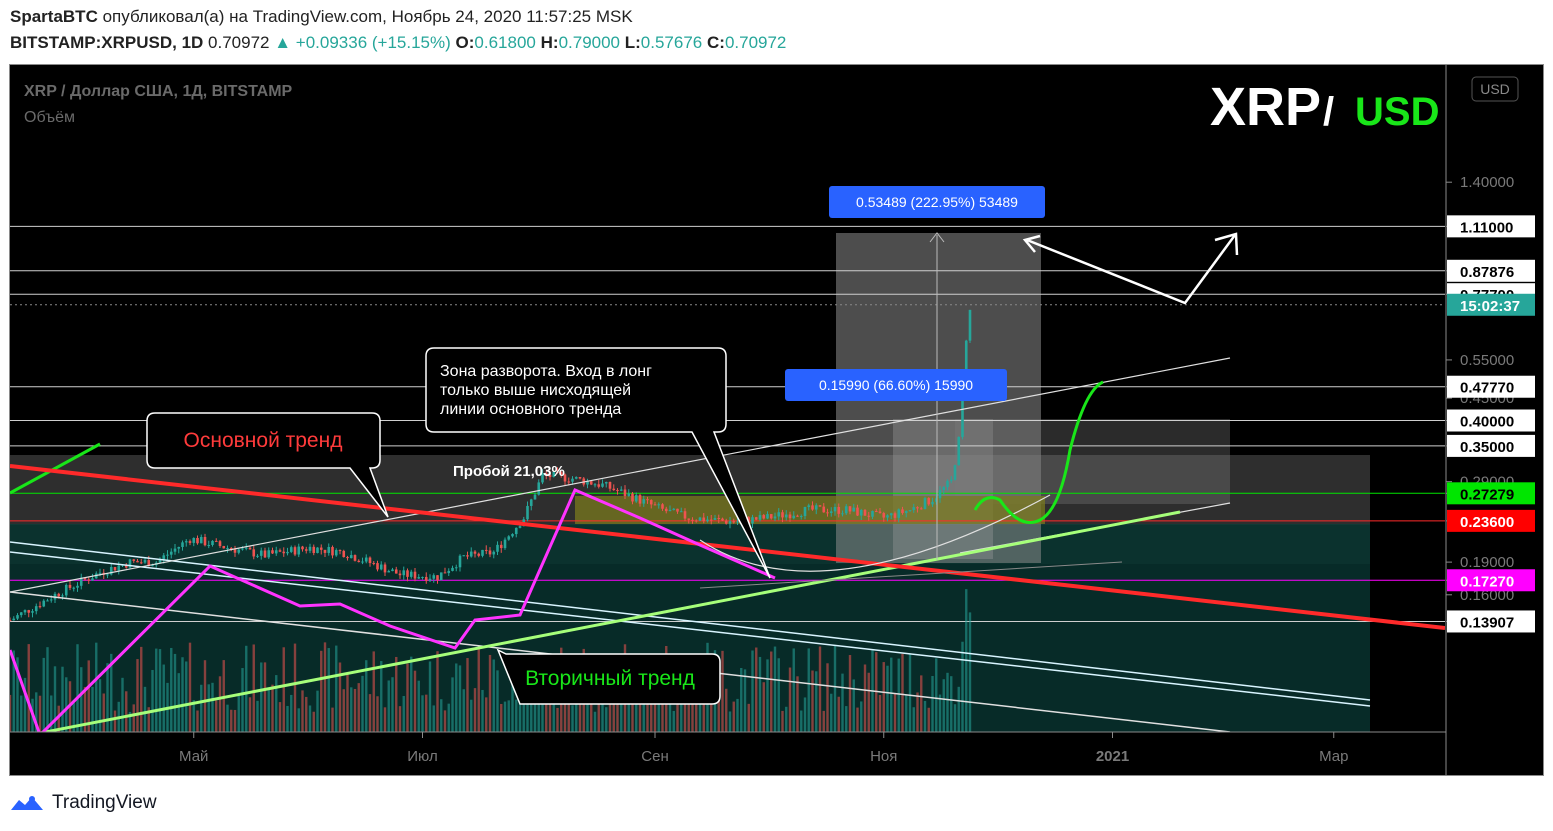  Describe the element at coordinates (239, 42) in the screenshot. I see `last-price: 0.70972` at that location.